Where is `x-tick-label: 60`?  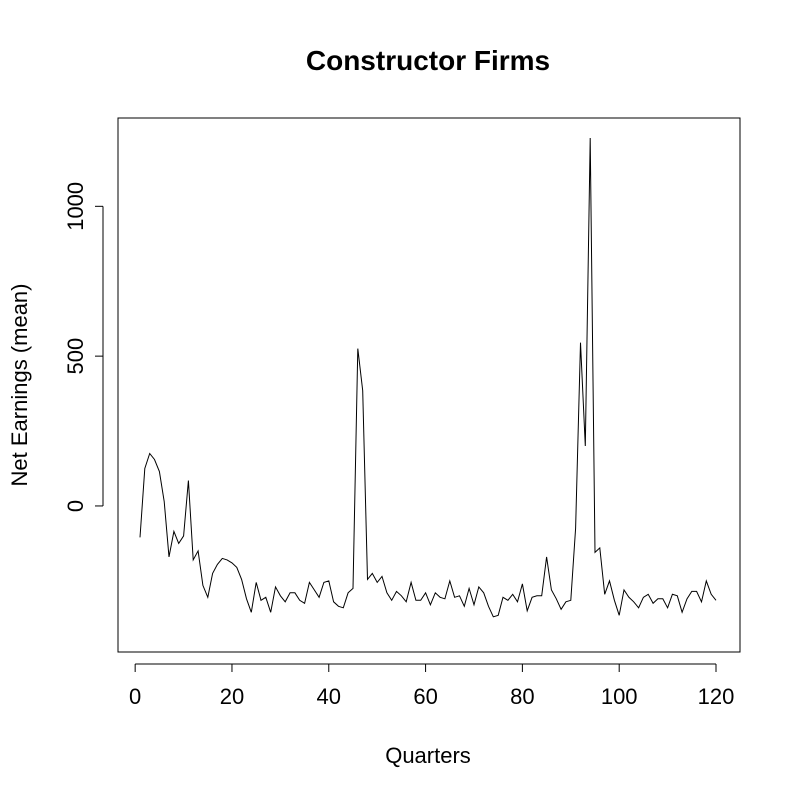 x-tick-label: 60 is located at coordinates (425, 696).